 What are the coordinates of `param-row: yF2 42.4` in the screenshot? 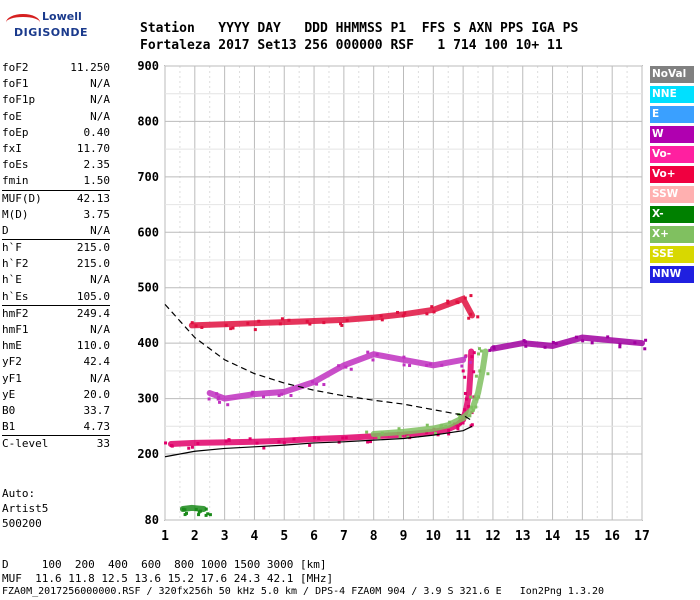 It's located at (56, 362).